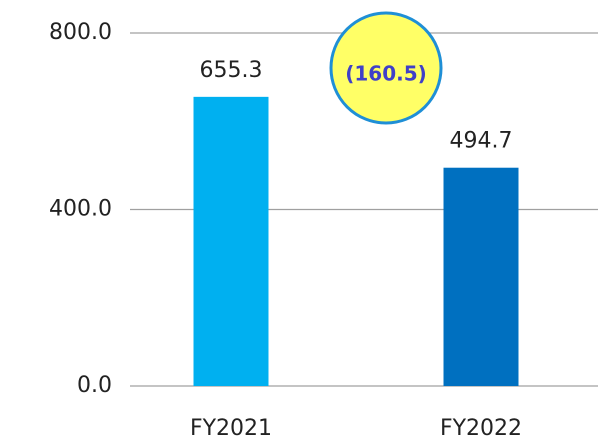  What do you see at coordinates (481, 141) in the screenshot?
I see `value-label: 494.7` at bounding box center [481, 141].